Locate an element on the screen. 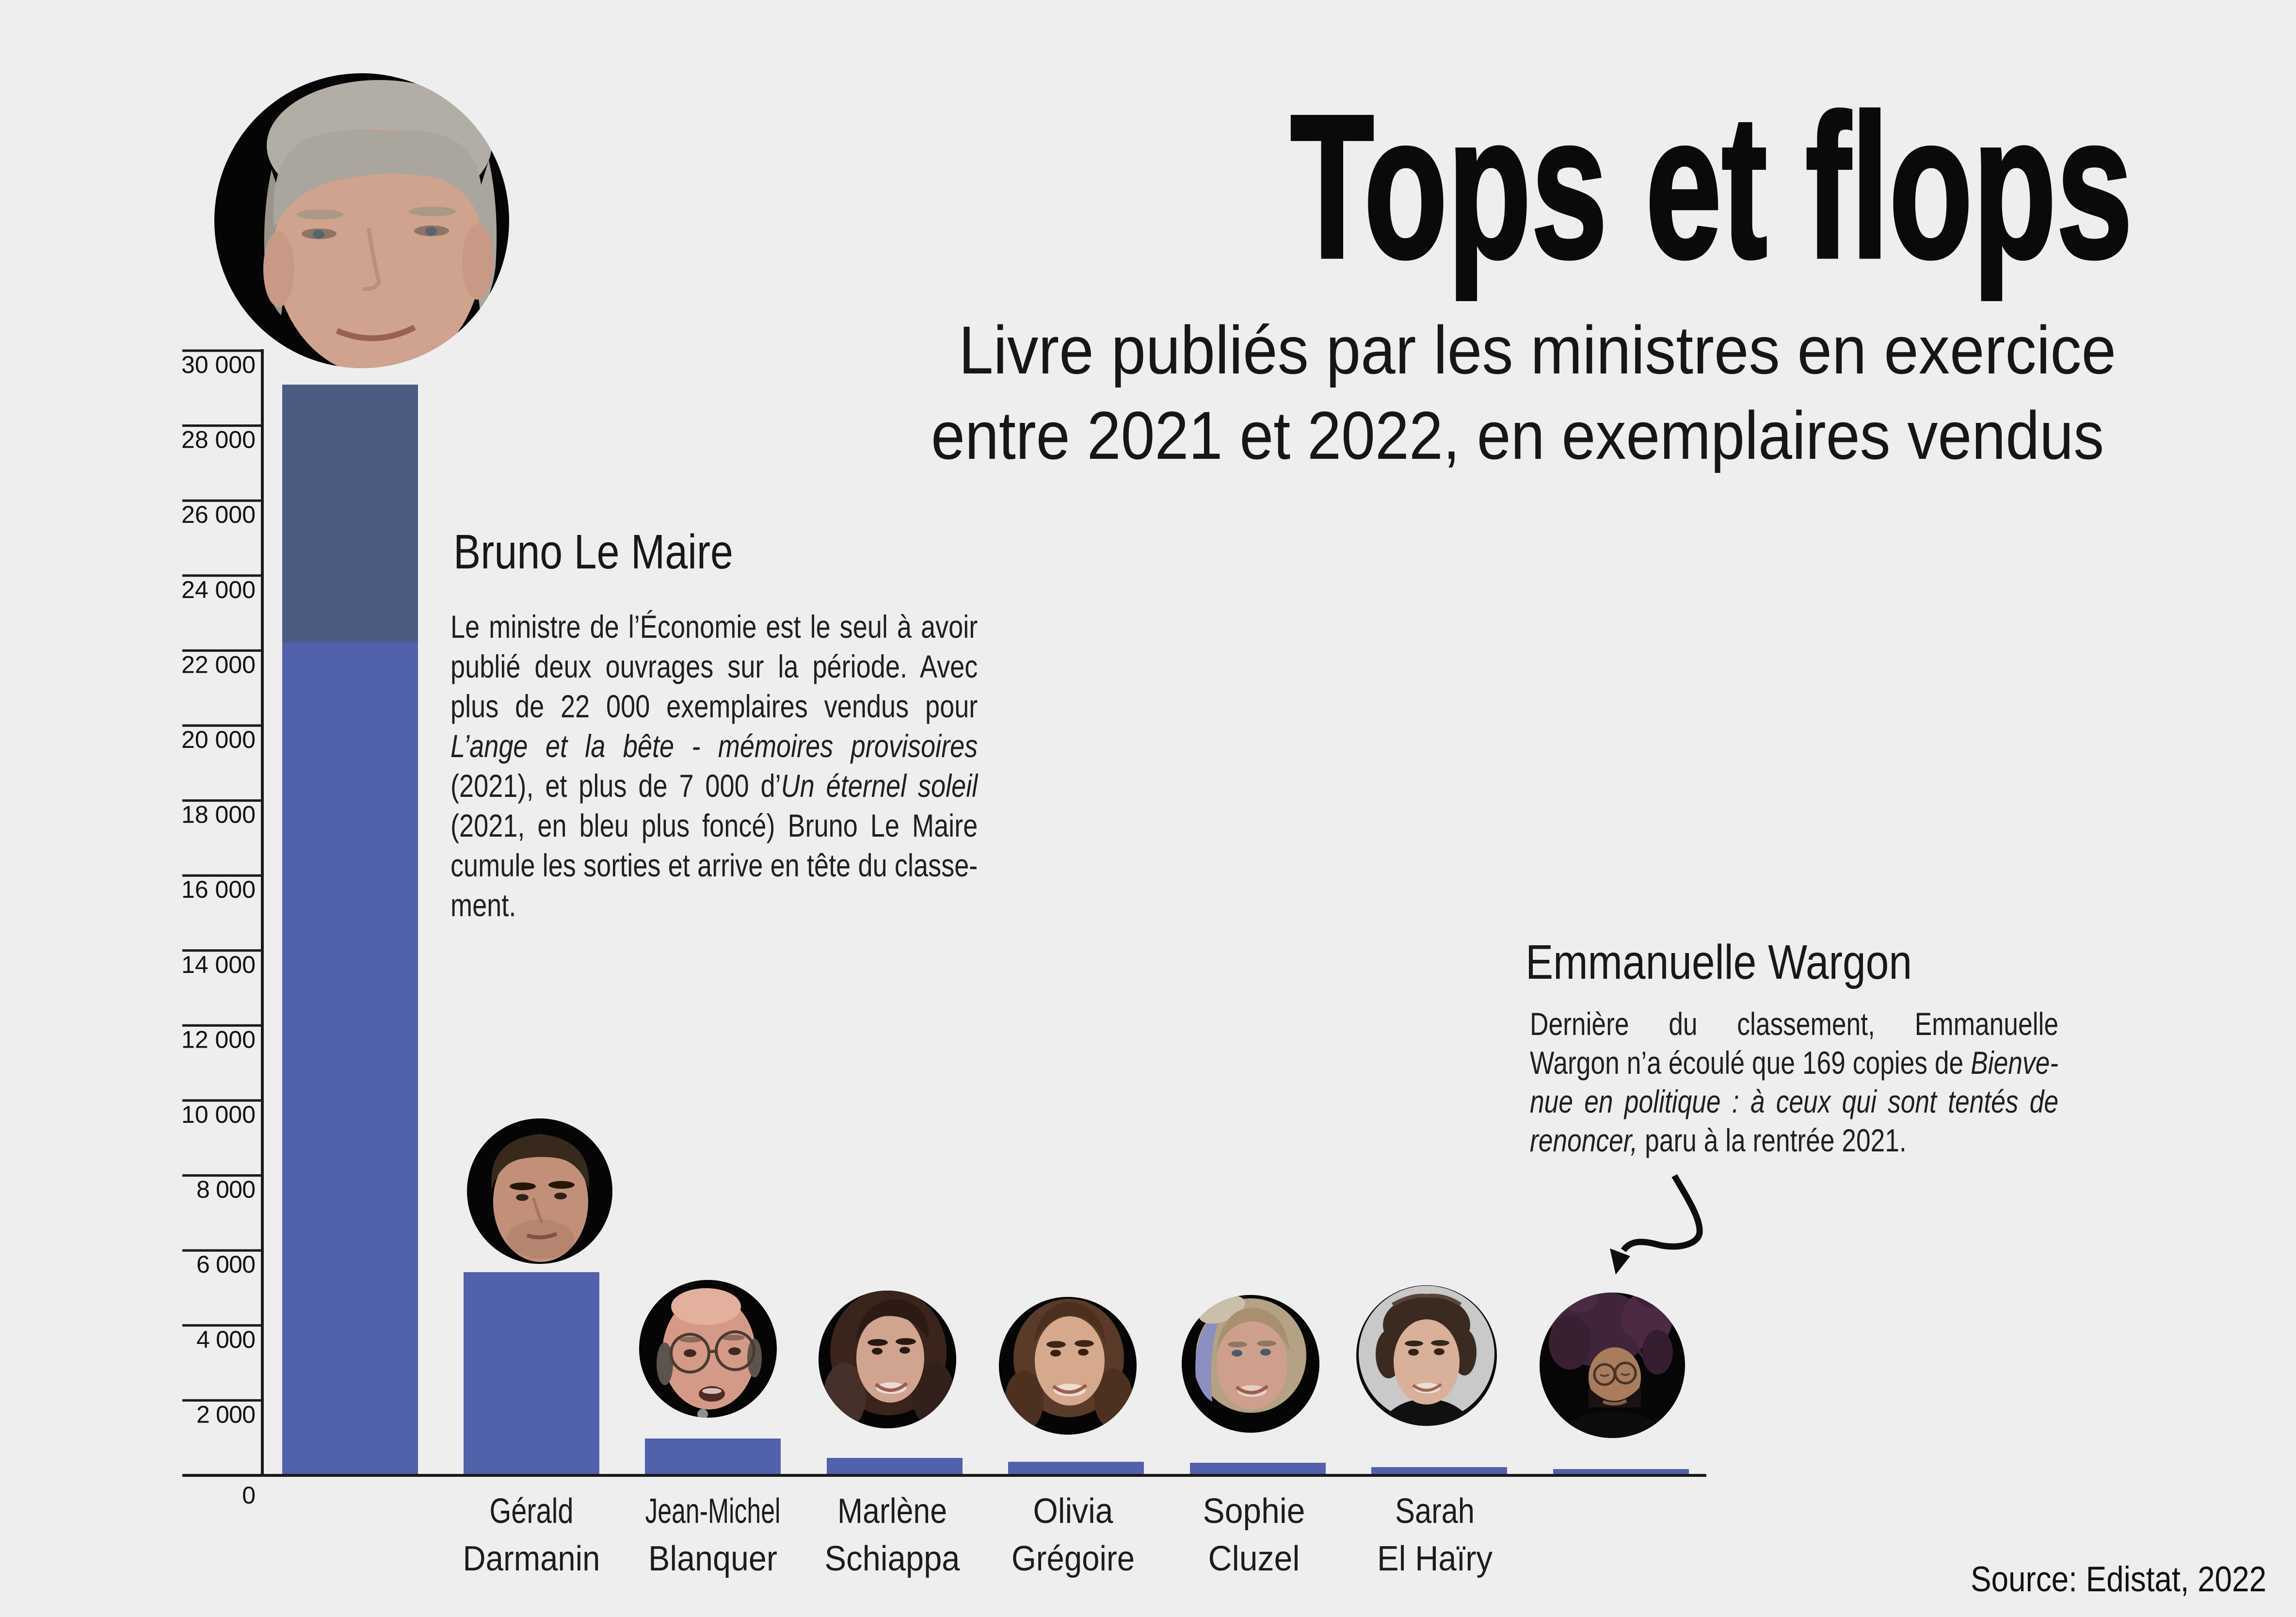 The image size is (2296, 1617). svg-text: Cluzel is located at coordinates (1254, 1559).